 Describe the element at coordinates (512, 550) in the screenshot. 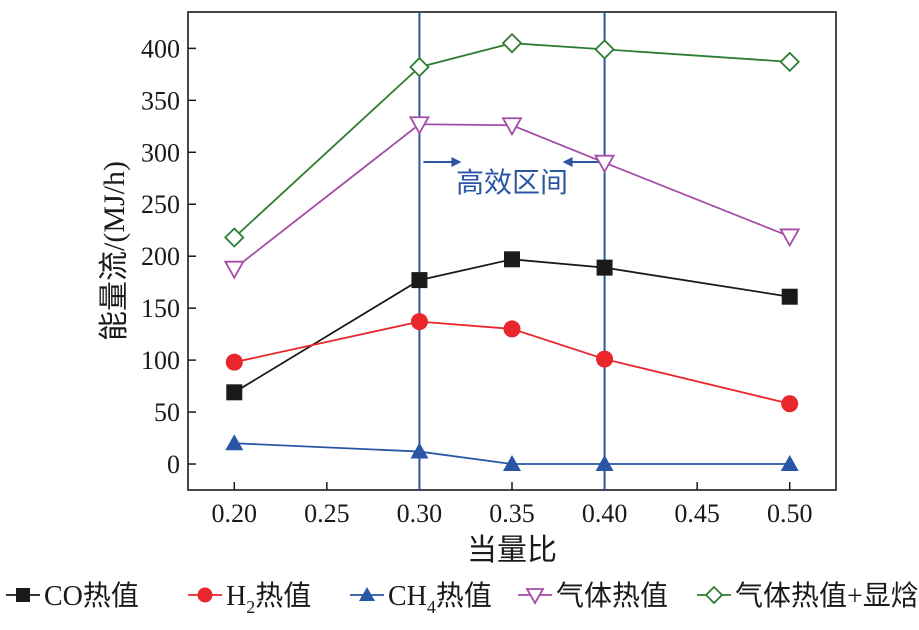

I see `x-axis-title: 当量比` at that location.